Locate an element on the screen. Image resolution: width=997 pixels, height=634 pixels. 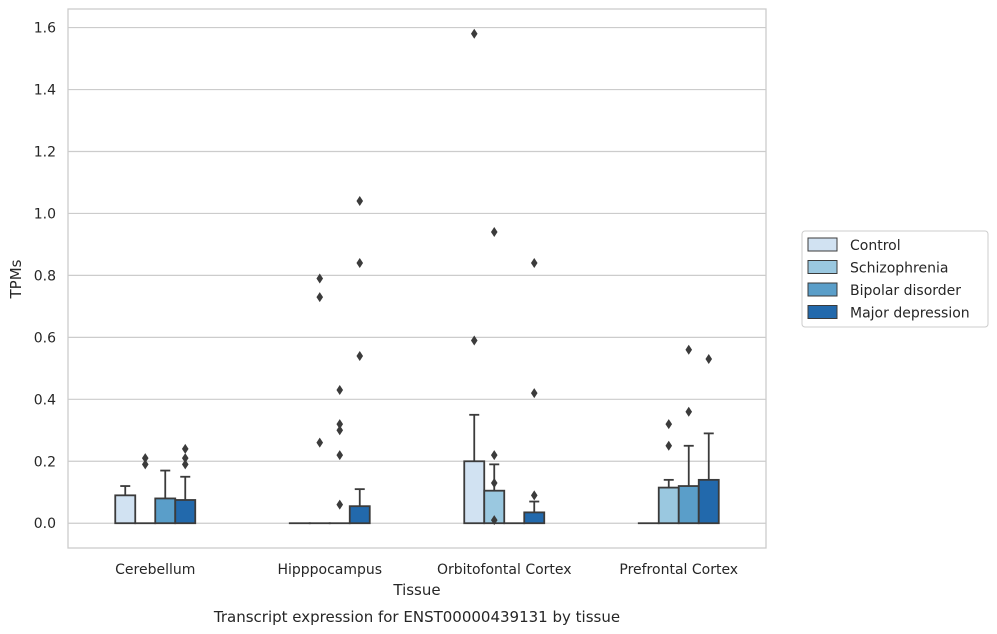
y-tick-label: 0.4 is located at coordinates (45, 400).